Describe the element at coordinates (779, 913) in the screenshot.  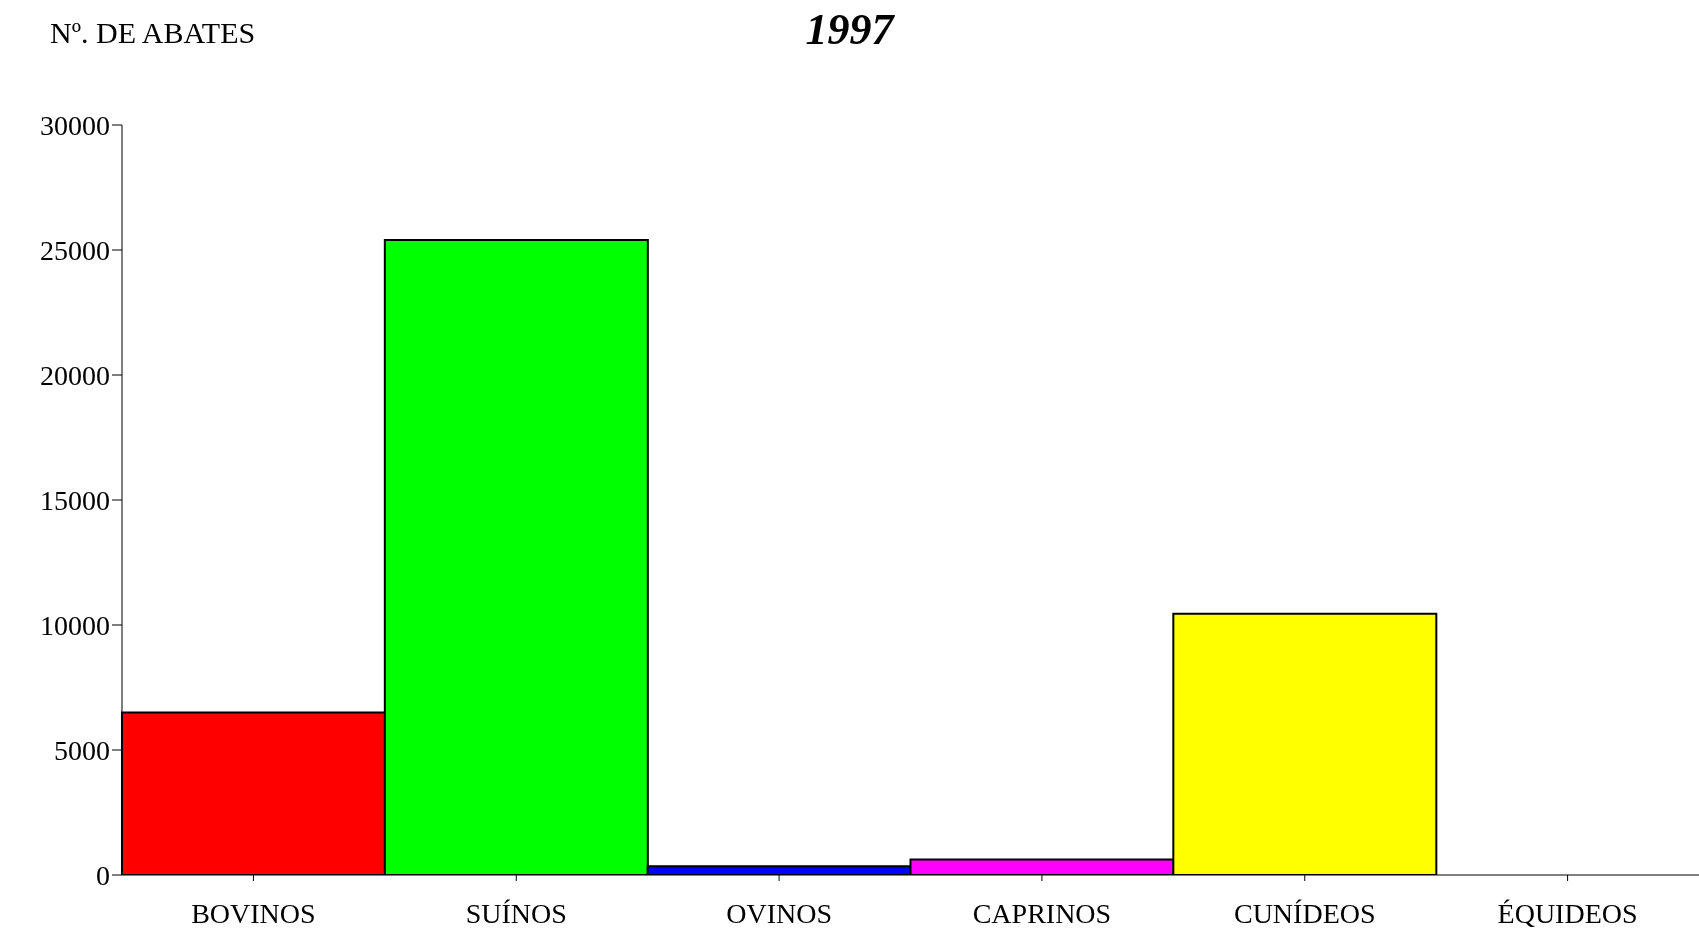
I see `x-tick-label: OVINOS` at that location.